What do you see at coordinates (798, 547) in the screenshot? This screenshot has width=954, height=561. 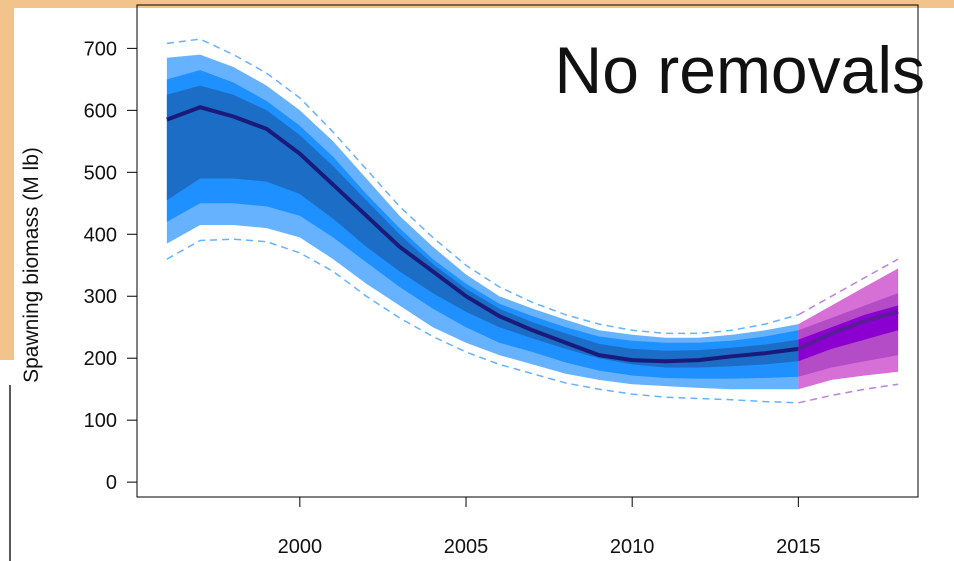 I see `x-tick-label: 2015` at bounding box center [798, 547].